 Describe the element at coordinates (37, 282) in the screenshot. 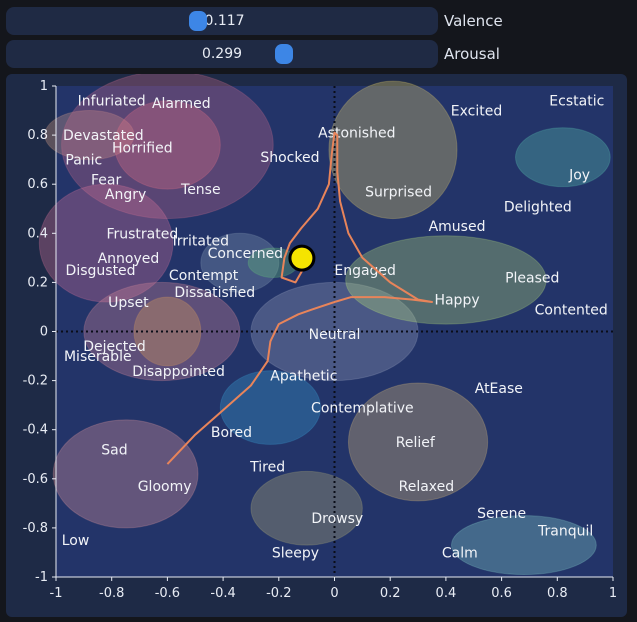

I see `y-tick-label: 0.2` at that location.